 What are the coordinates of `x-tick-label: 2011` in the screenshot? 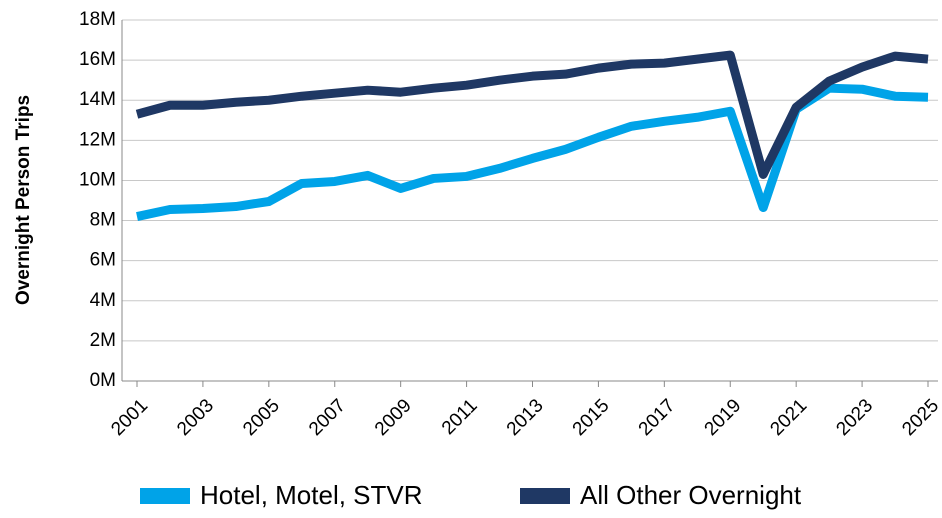 It's located at (460, 417).